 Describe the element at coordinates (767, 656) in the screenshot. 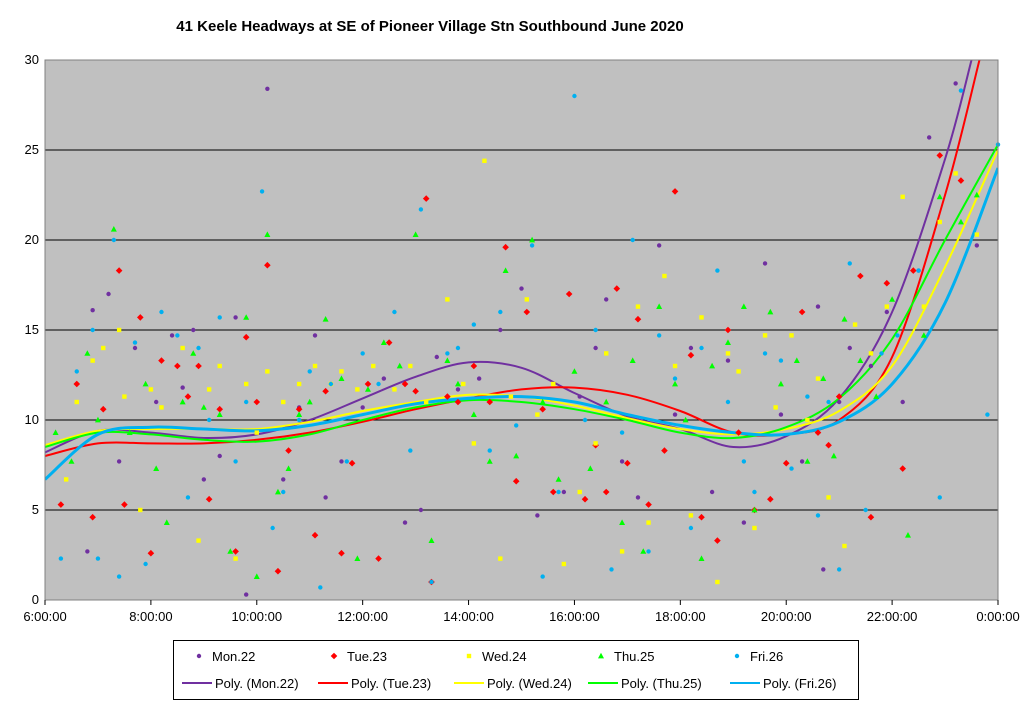

I see `legend-label: Fri.26` at that location.